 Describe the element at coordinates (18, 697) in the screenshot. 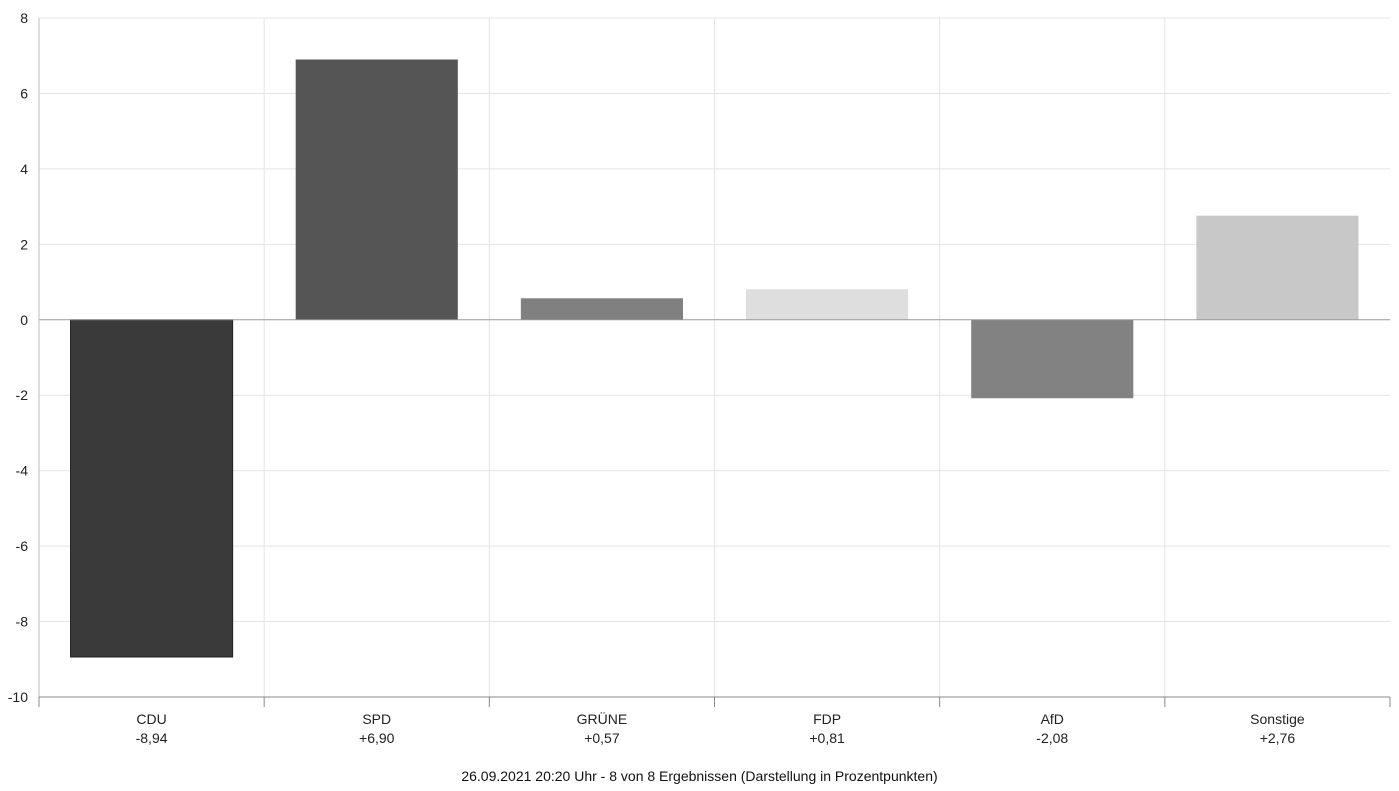

I see `y-tick-label: -10` at that location.